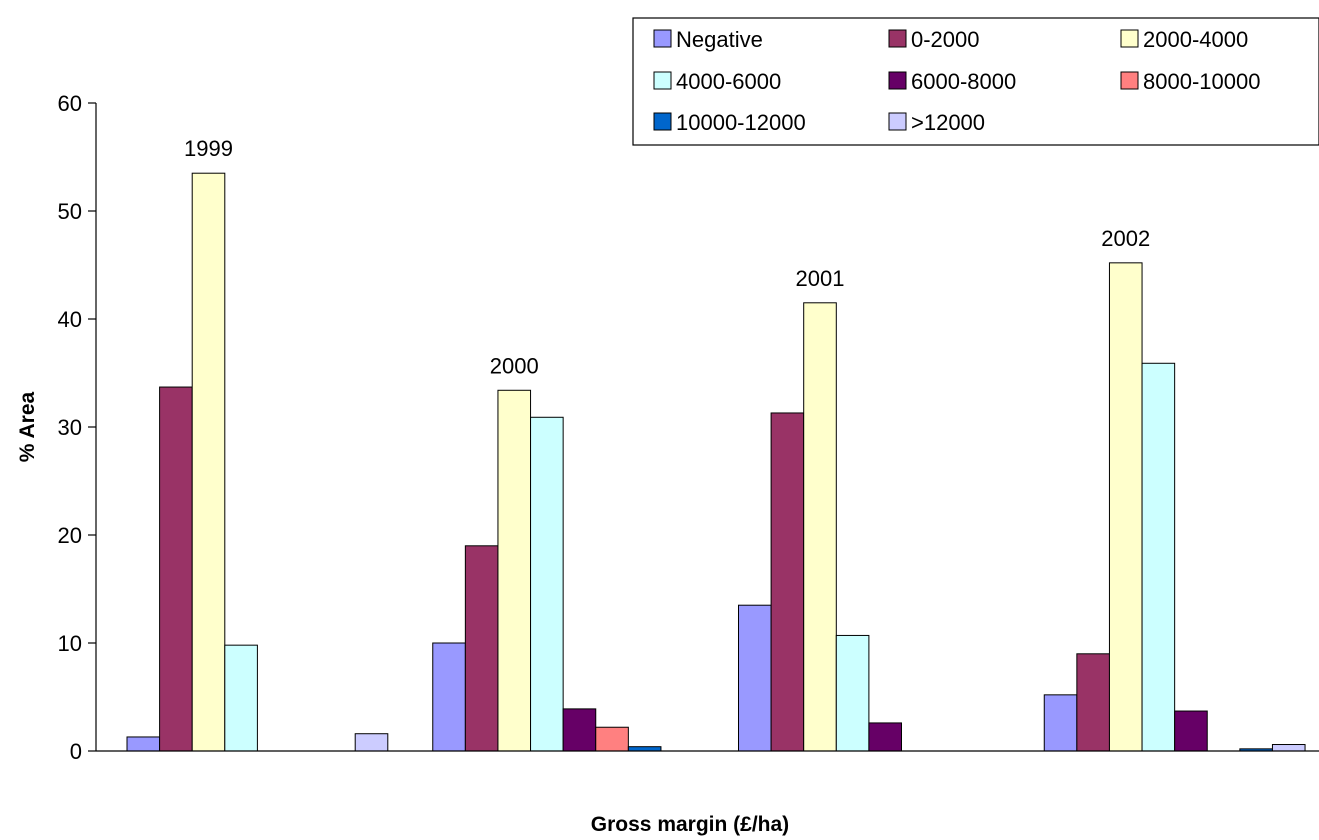  I want to click on legend-item: 2000-4000, so click(1184, 39).